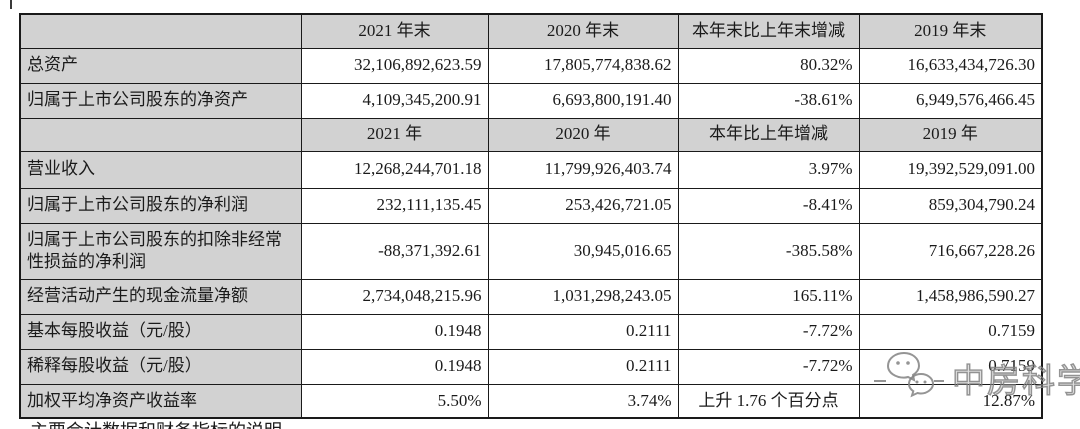  What do you see at coordinates (160, 100) in the screenshot?
I see `cell-label: 归属于上市公司股东的净资产` at bounding box center [160, 100].